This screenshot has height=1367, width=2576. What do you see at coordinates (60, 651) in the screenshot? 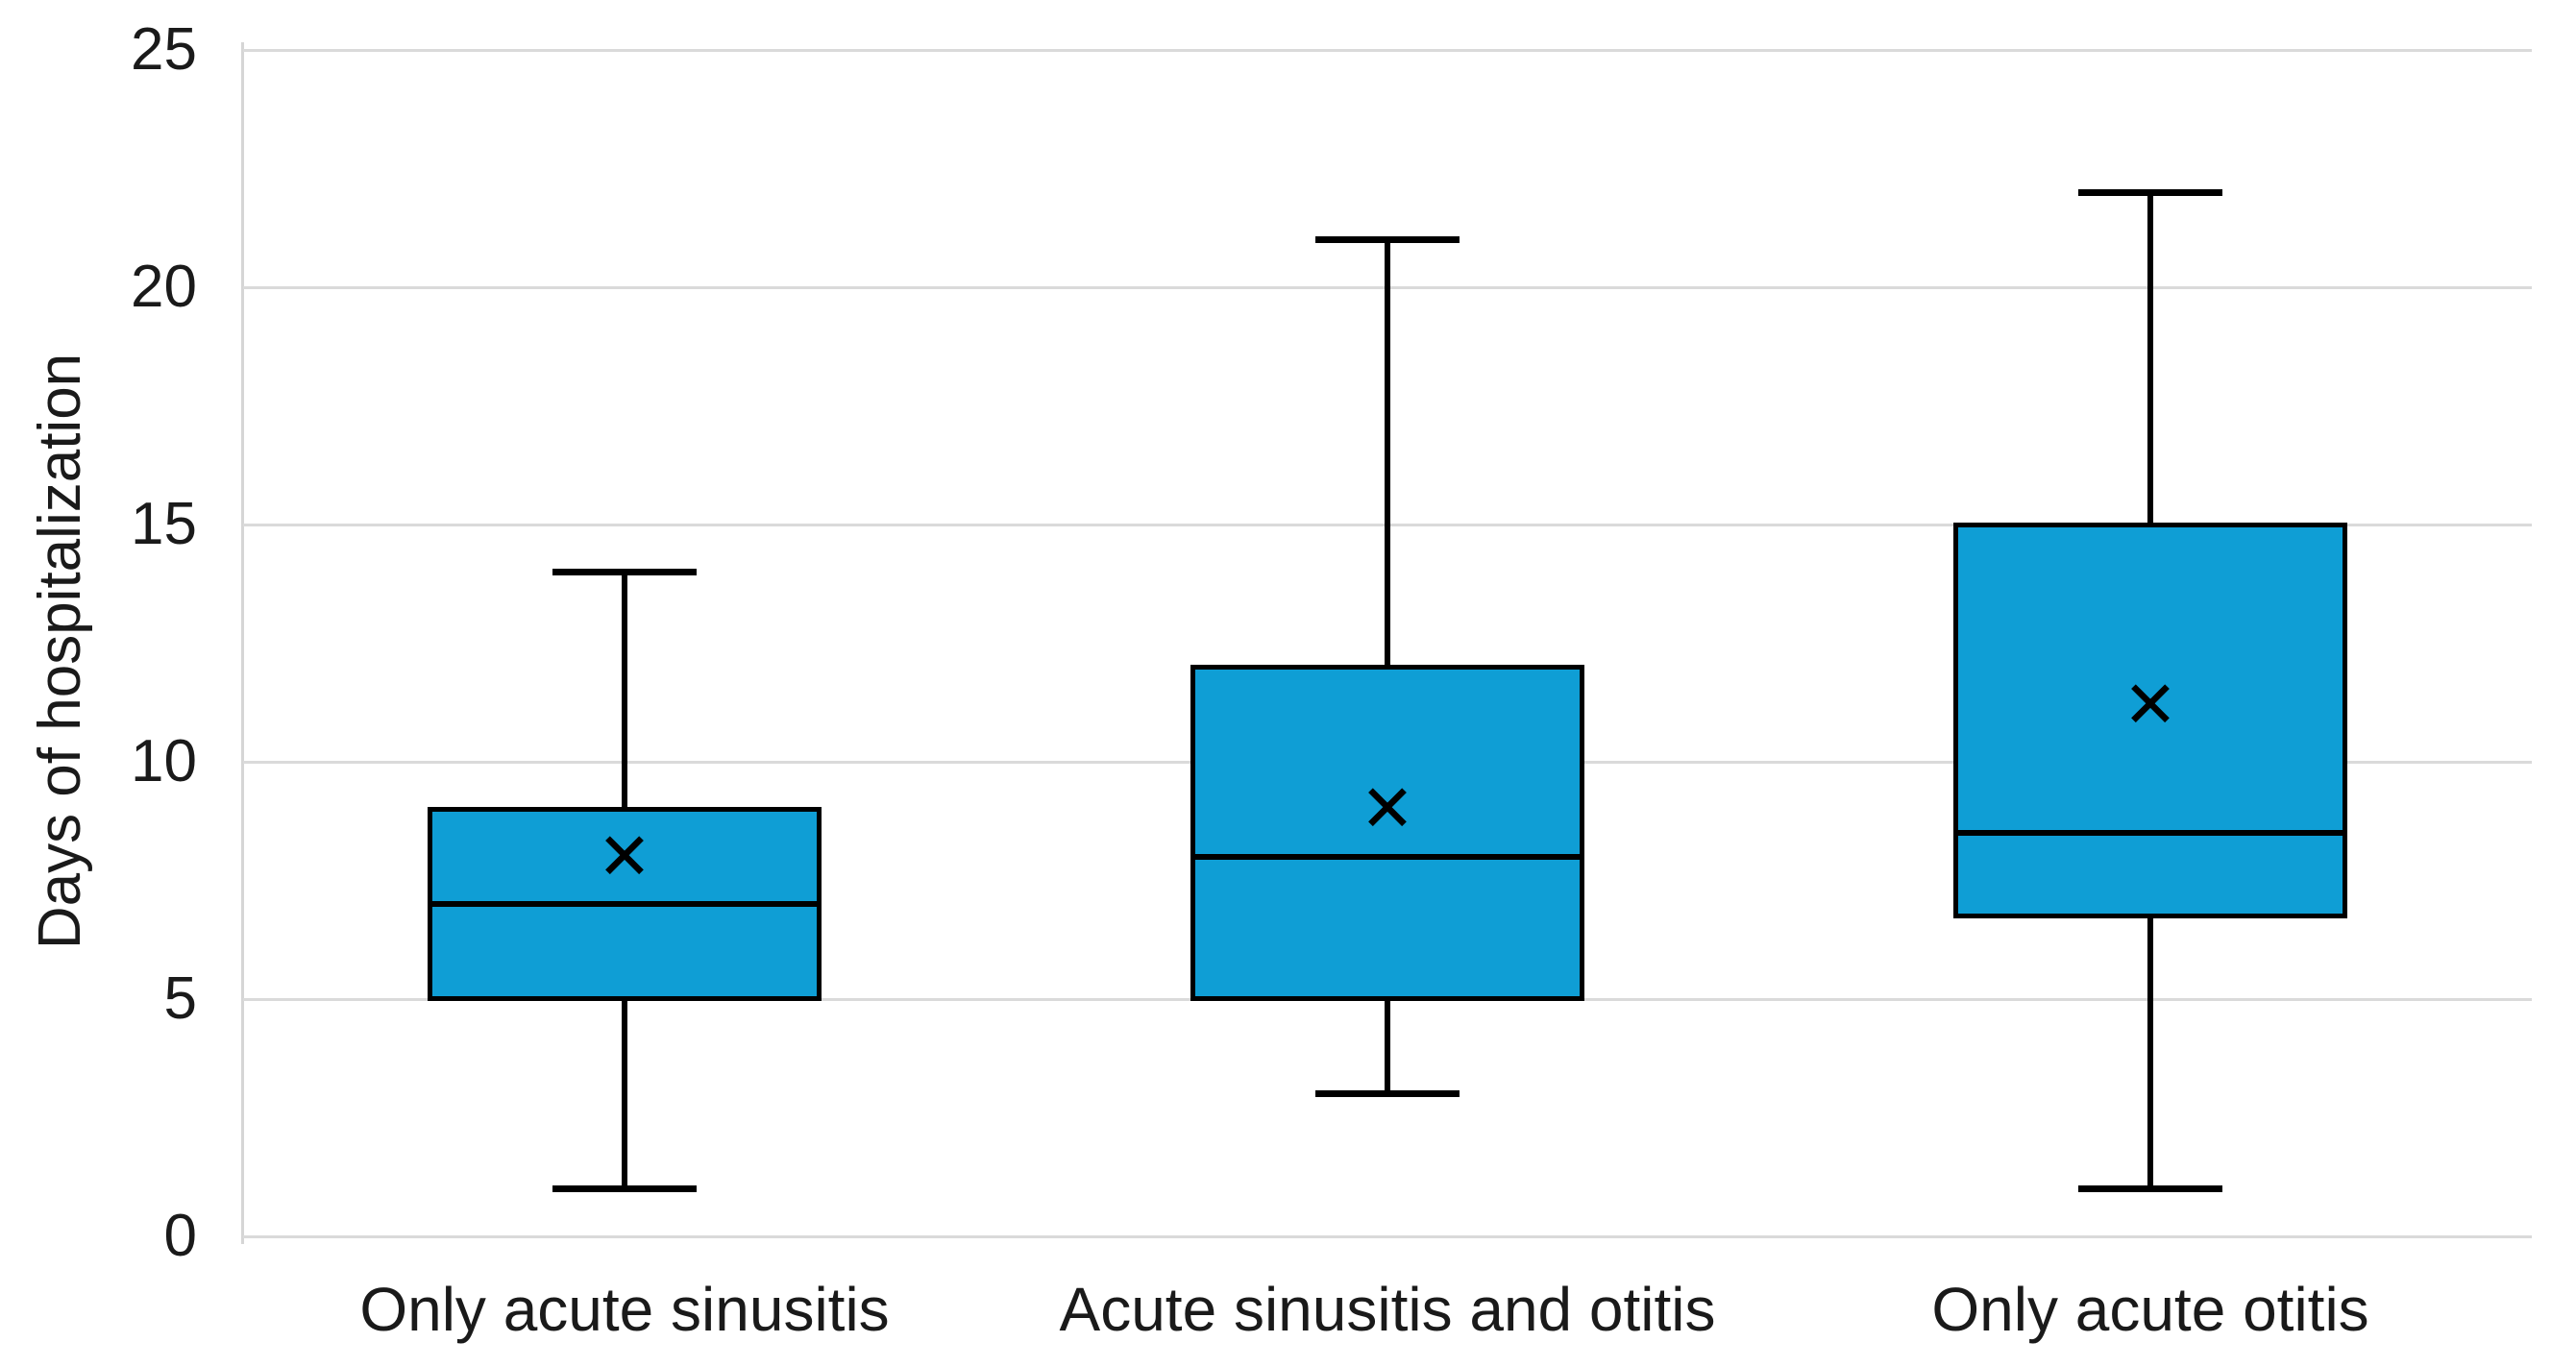
I see `y-axis-title-text: Days of hospitalization` at bounding box center [60, 651].